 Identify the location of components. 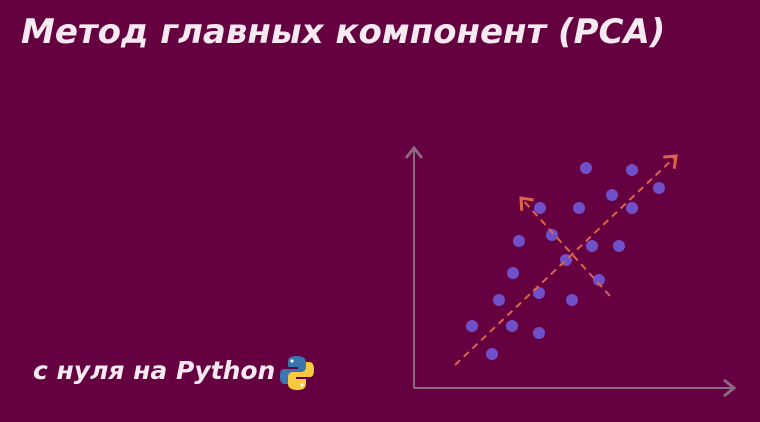
(566, 260).